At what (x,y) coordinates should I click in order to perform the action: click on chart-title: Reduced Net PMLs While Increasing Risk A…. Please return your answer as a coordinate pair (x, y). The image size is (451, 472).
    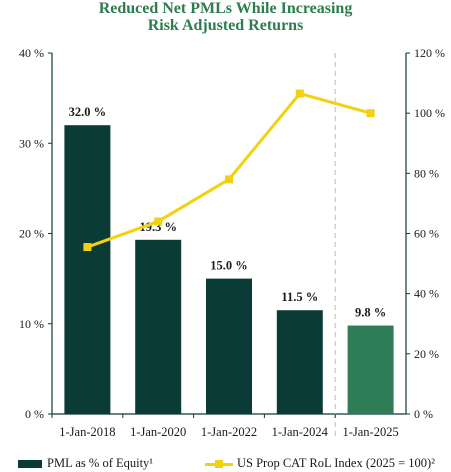
    Looking at the image, I should click on (225, 17).